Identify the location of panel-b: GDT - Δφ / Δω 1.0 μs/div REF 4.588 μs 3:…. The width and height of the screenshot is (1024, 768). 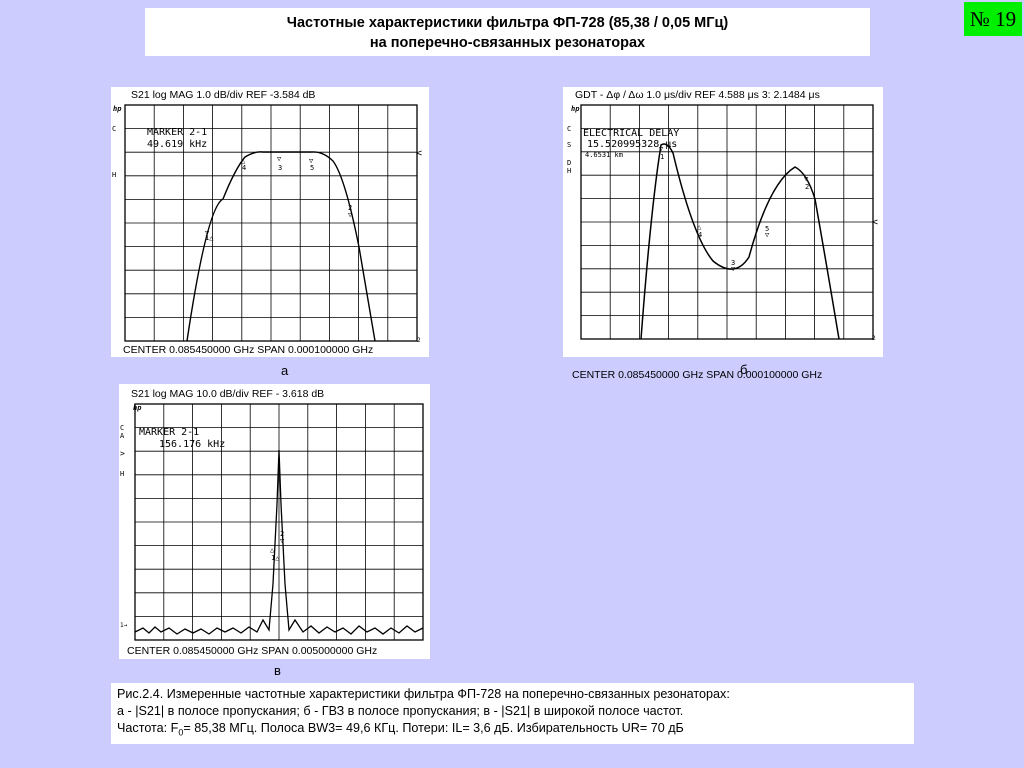
(723, 222).